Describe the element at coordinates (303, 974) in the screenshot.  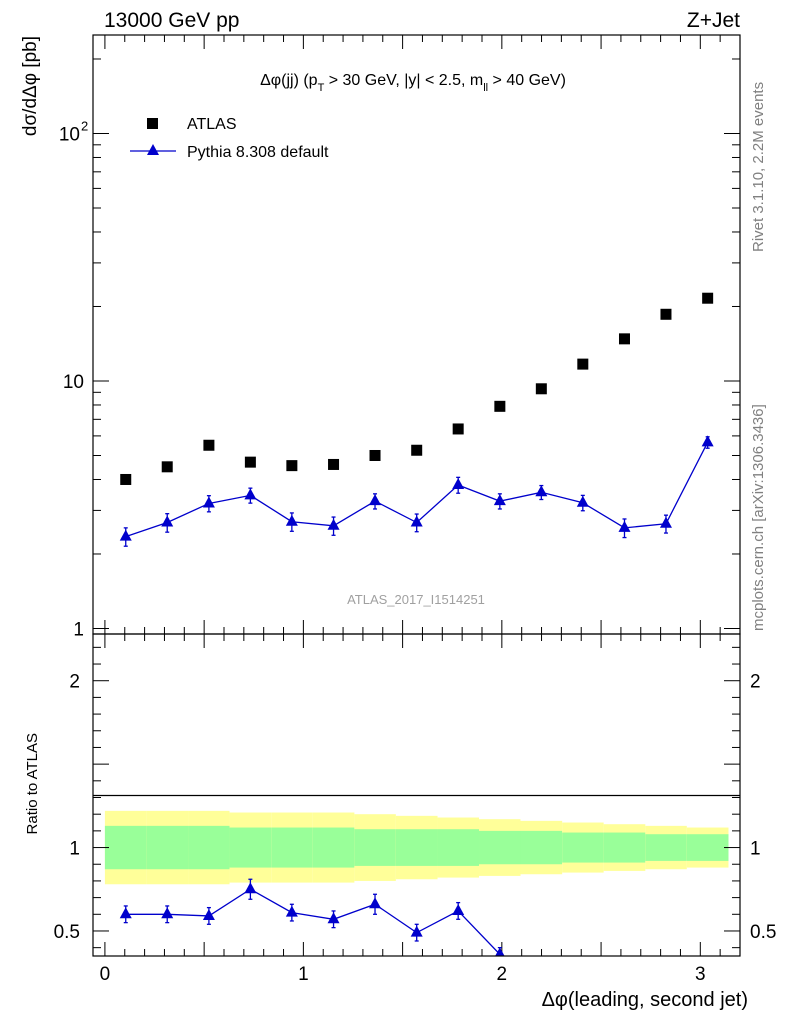
I see `x-tick-label: 1` at that location.